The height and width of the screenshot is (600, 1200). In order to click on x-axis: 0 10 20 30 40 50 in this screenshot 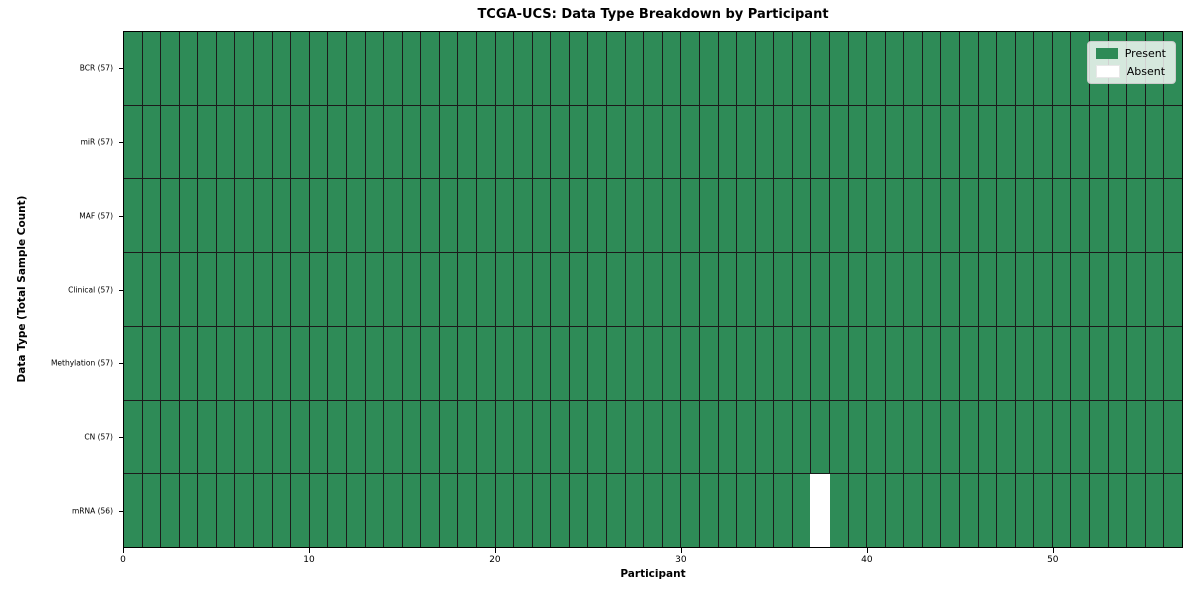, I will do `click(651, 562)`.